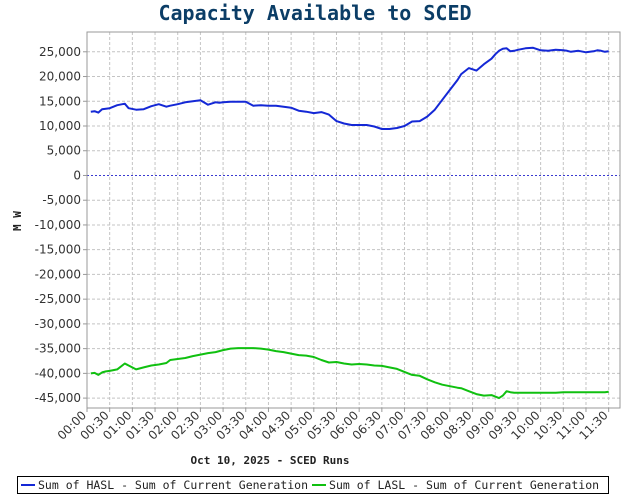  I want to click on y-tick-label: -15,000, so click(58, 250).